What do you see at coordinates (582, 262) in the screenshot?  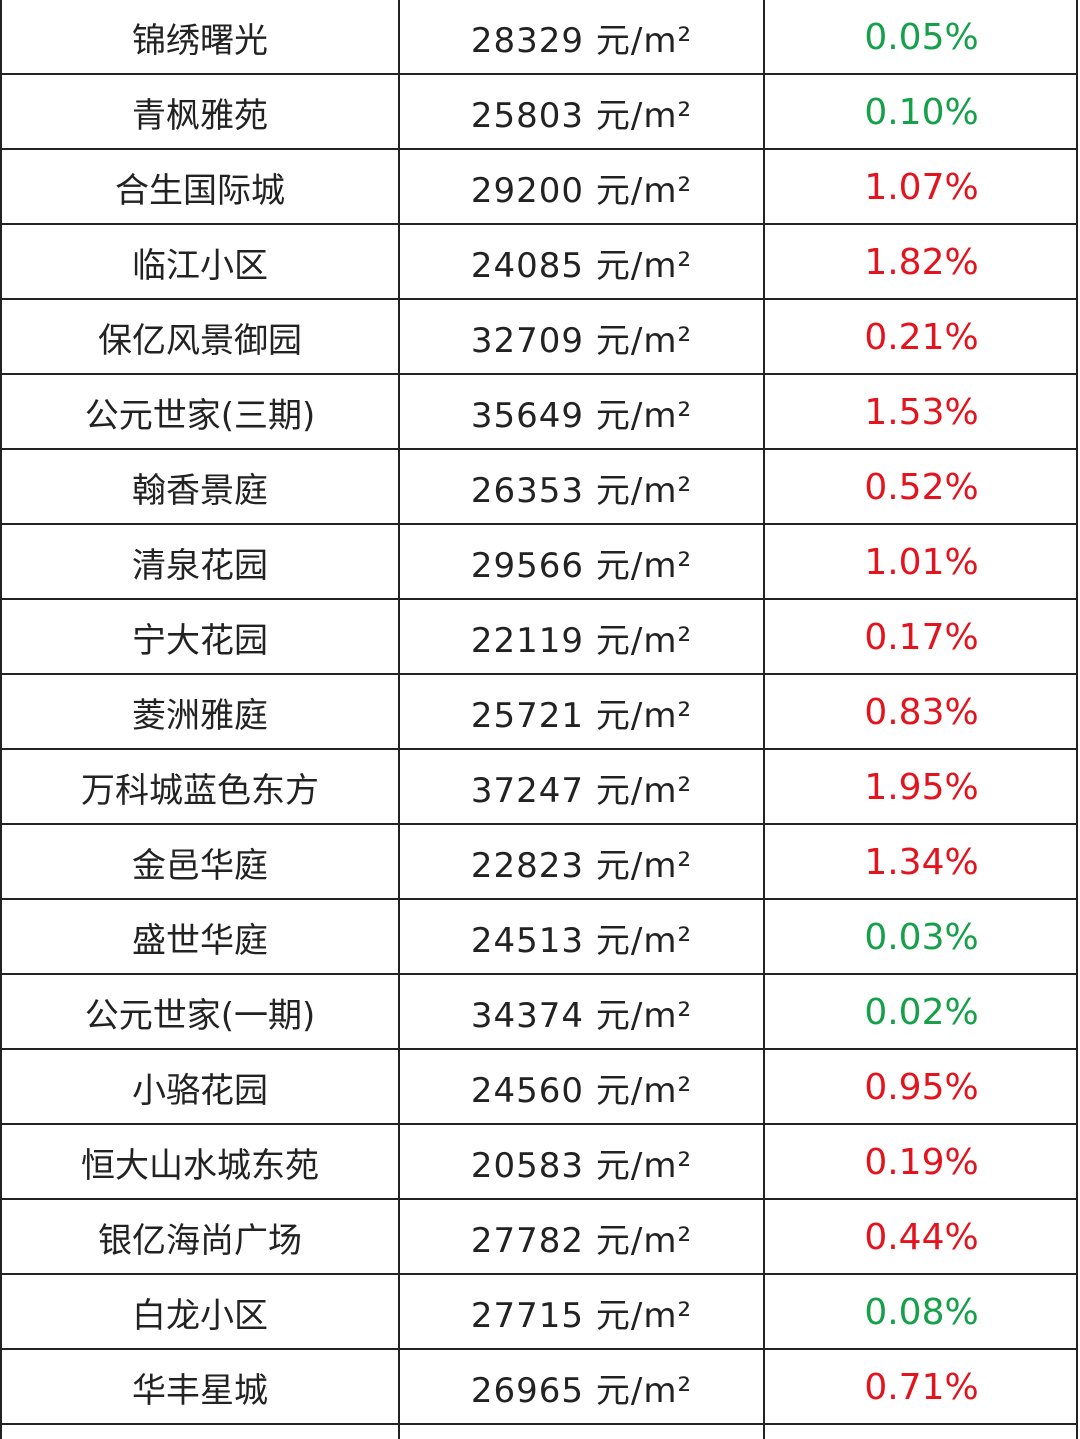 I see `unit-price: 24085 元/m²` at bounding box center [582, 262].